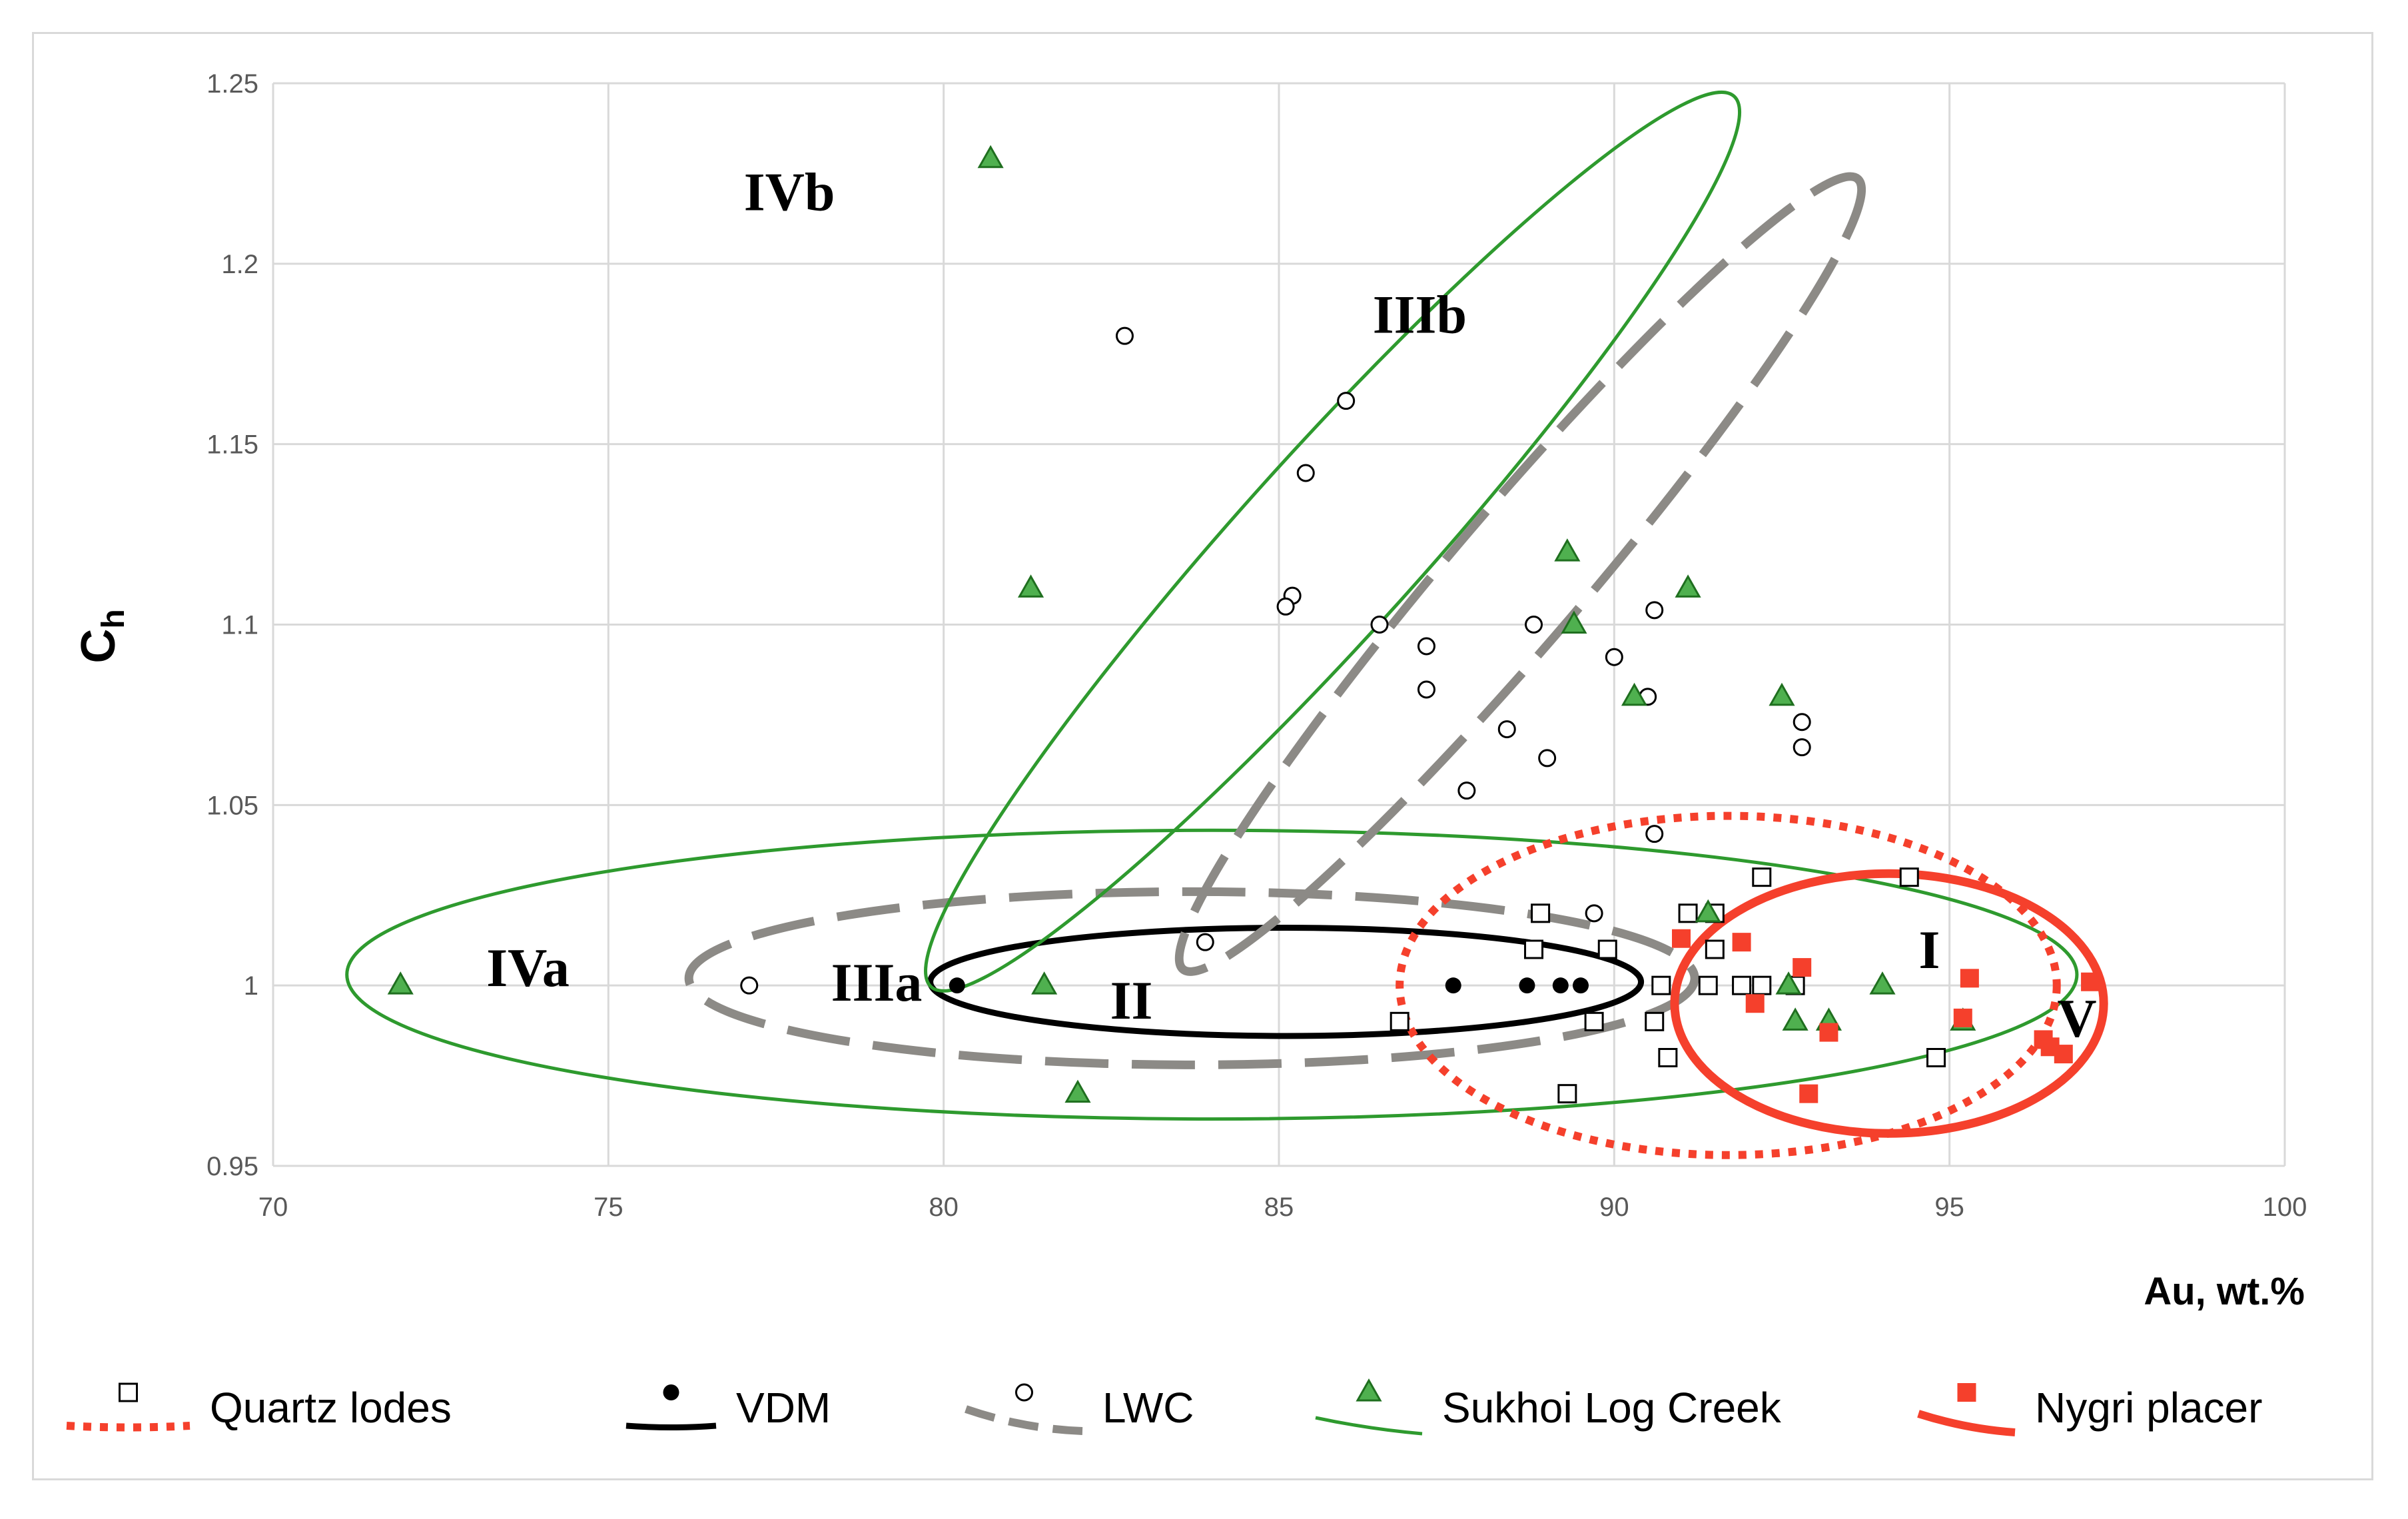  I want to click on y-tick-label: 1.15, so click(232, 445).